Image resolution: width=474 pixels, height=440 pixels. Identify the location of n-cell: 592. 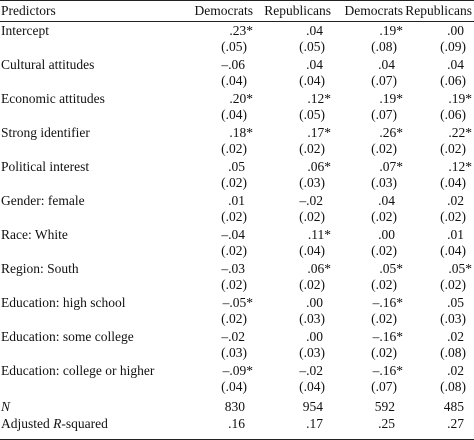
(369, 406).